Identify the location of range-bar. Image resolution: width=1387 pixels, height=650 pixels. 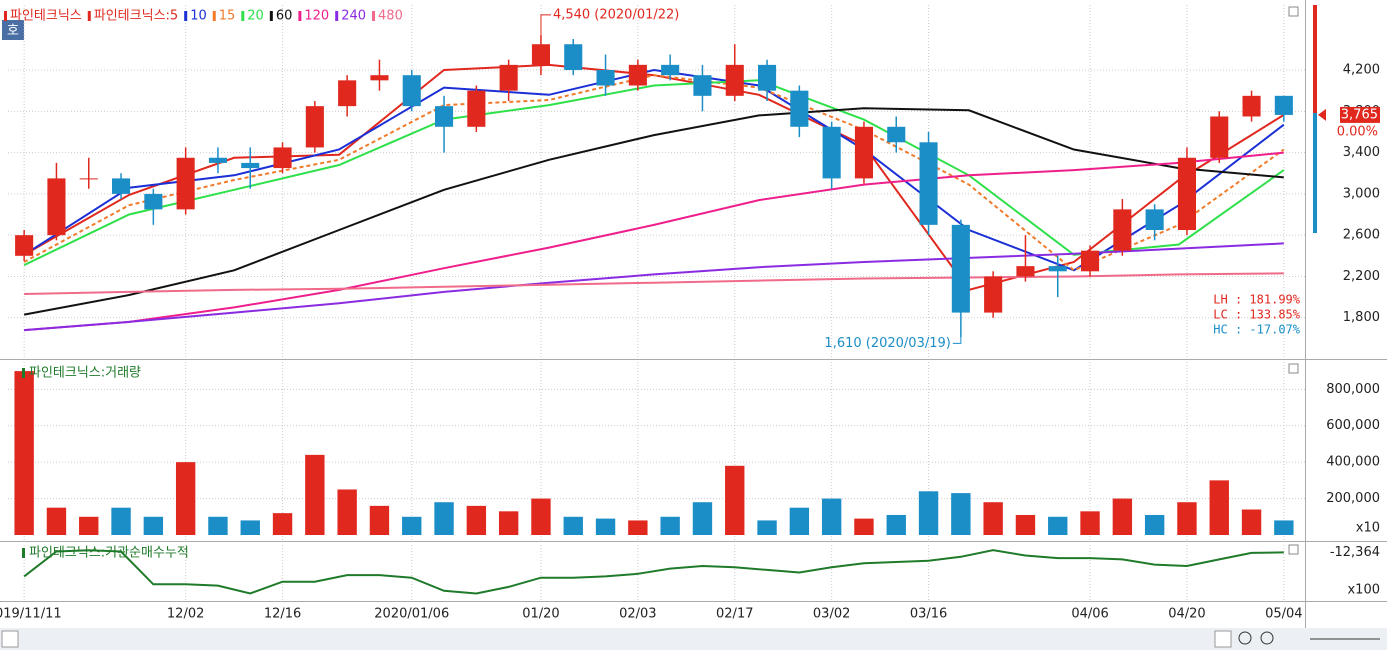
(1315, 173).